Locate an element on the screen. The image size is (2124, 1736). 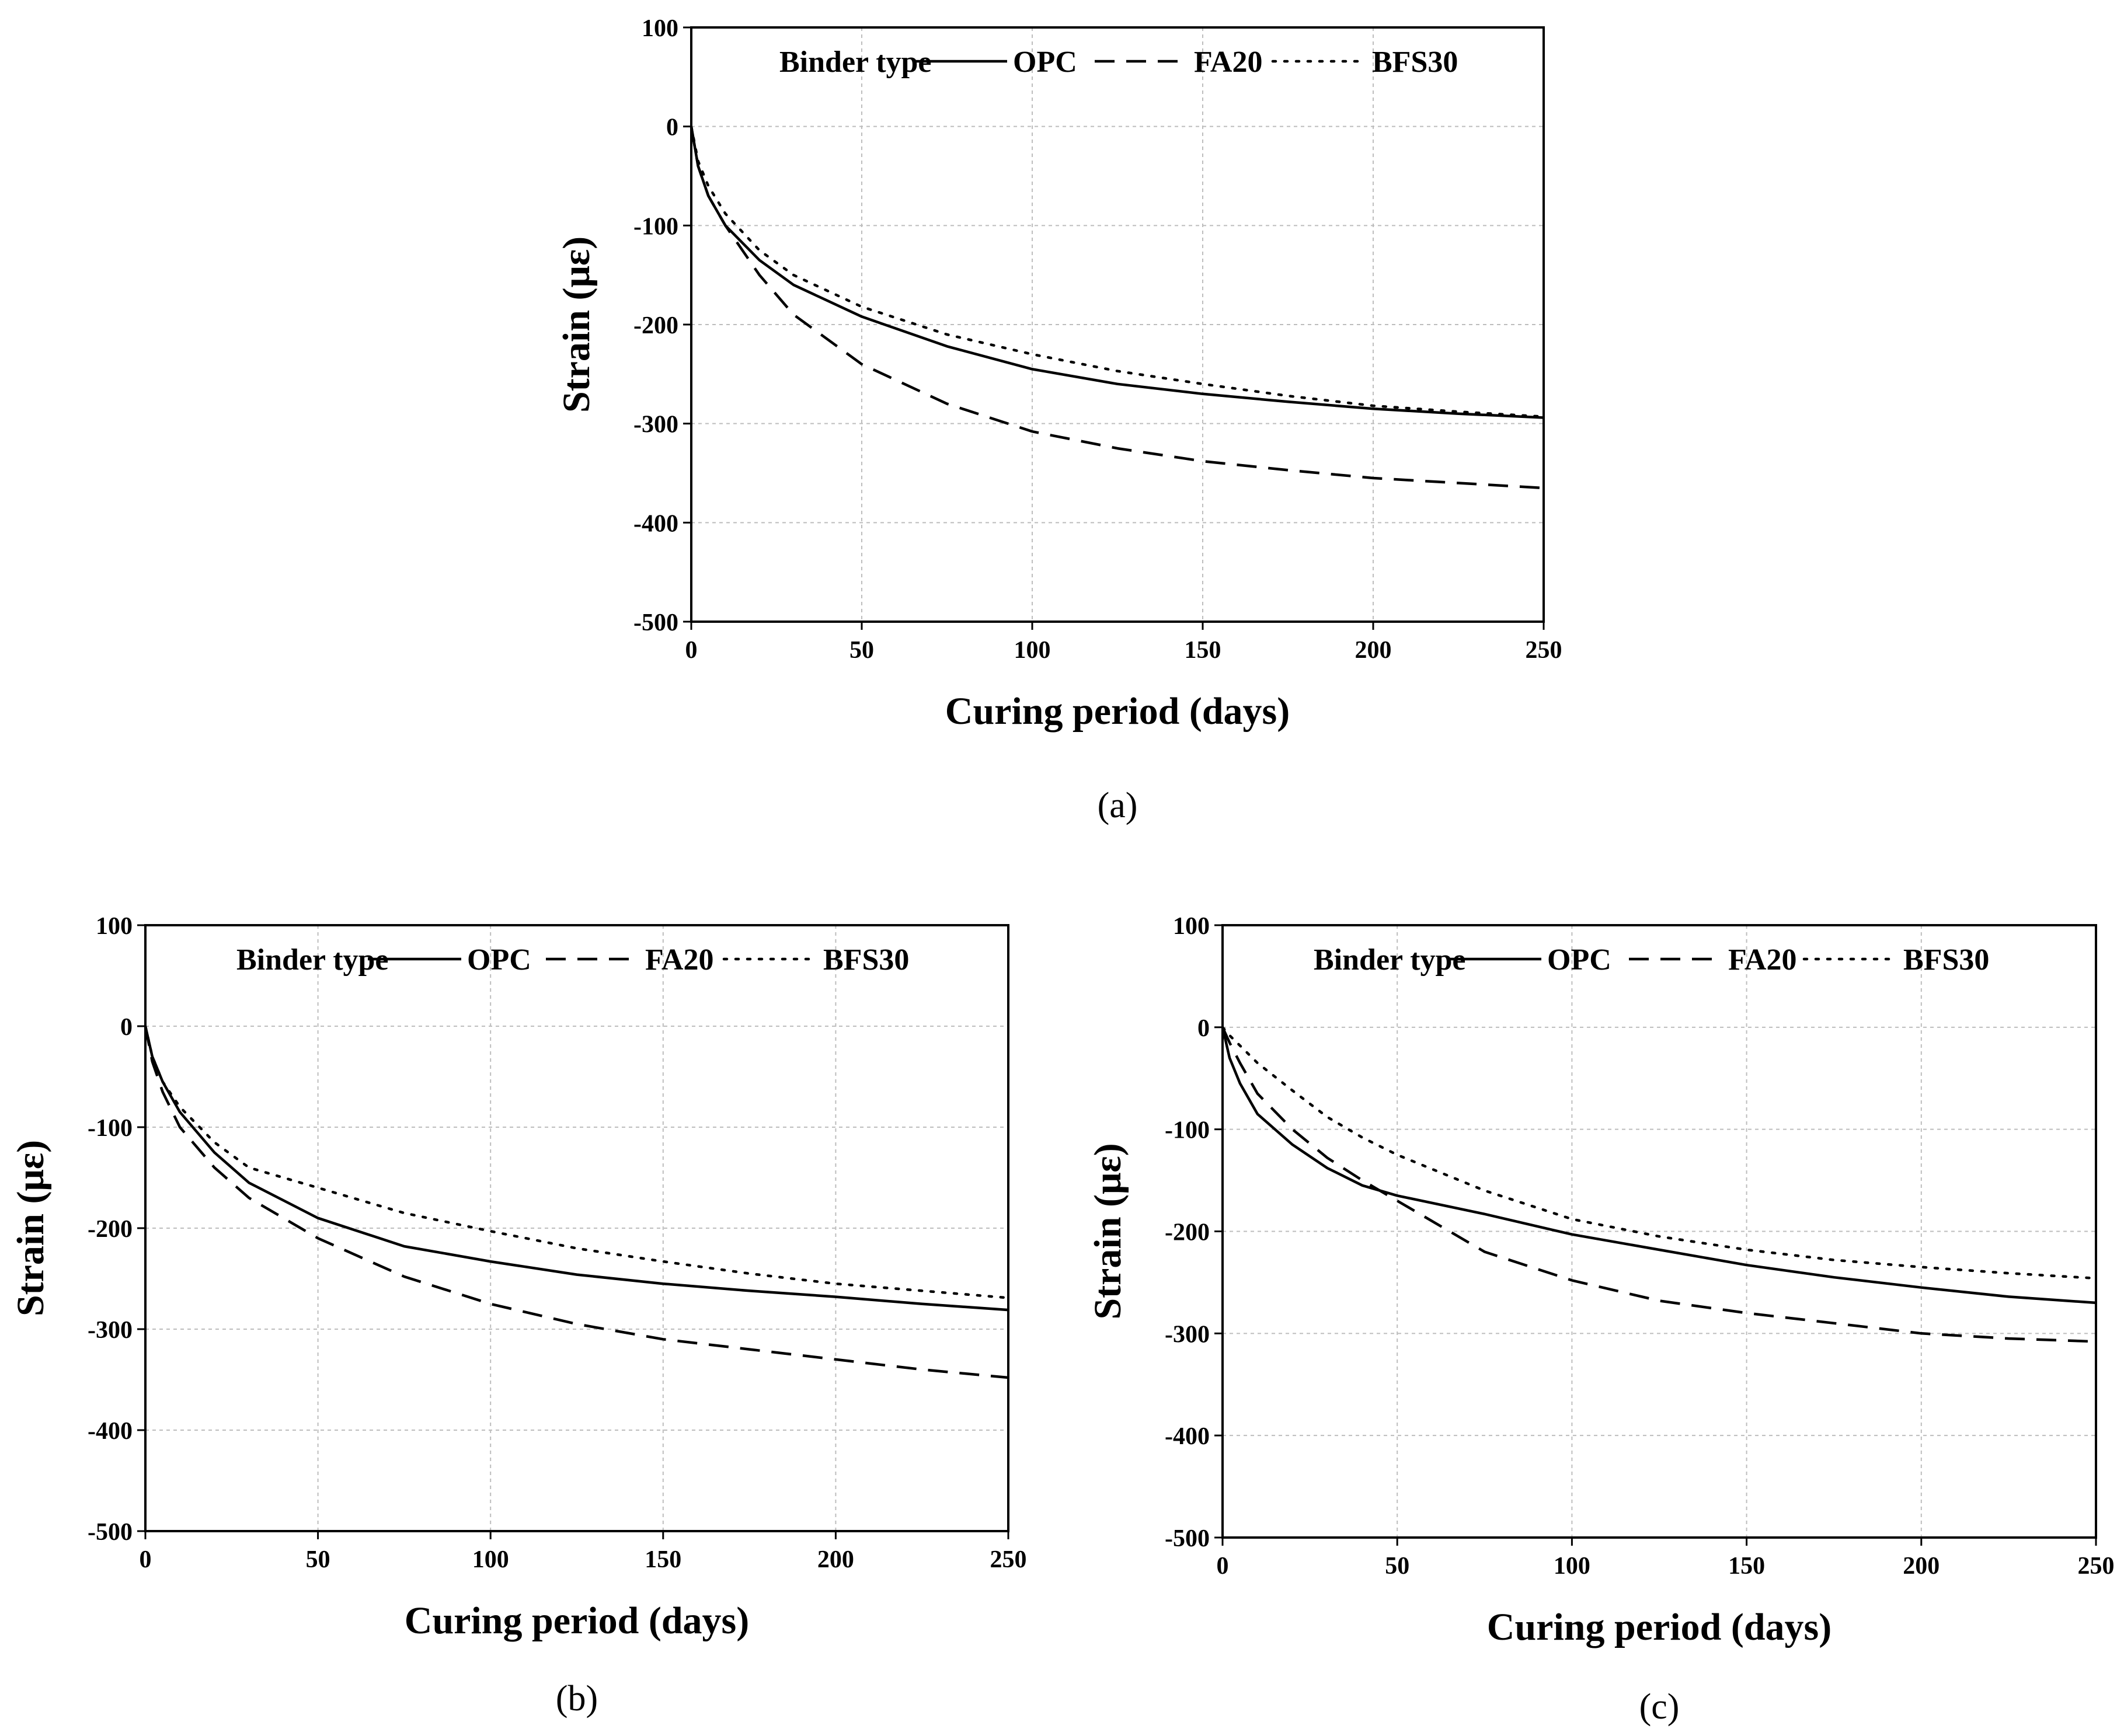
panel-label: (a) is located at coordinates (1118, 805).